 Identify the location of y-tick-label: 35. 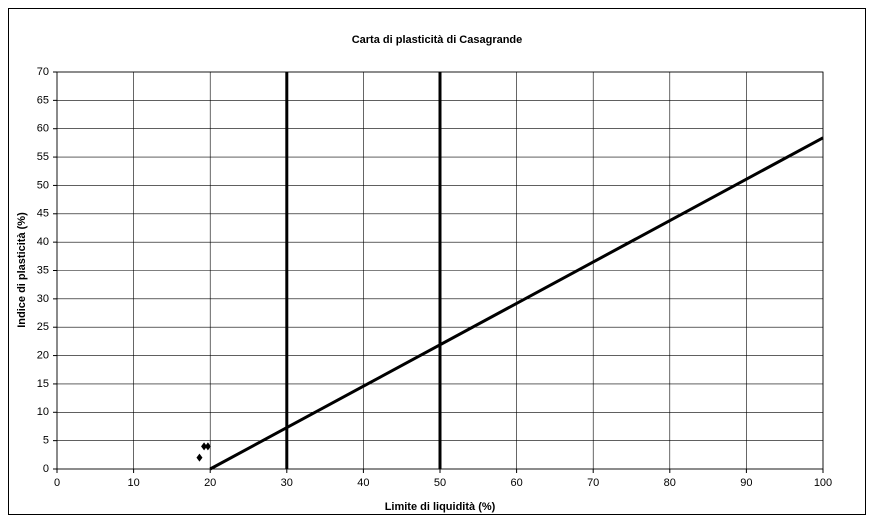
(43, 270).